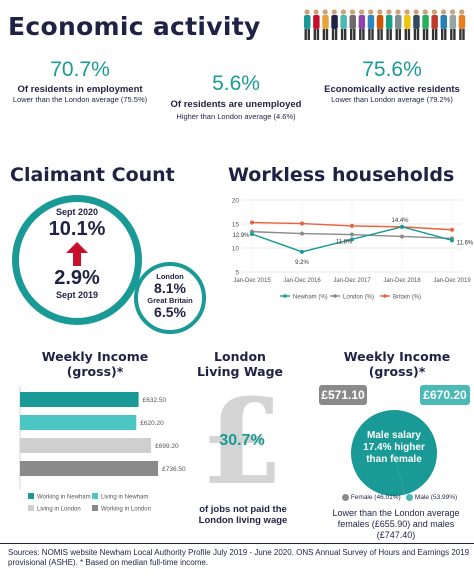 The height and width of the screenshot is (583, 474). What do you see at coordinates (95, 364) in the screenshot?
I see `weekly-income-bars-title: Weekly Income (gross)*` at bounding box center [95, 364].